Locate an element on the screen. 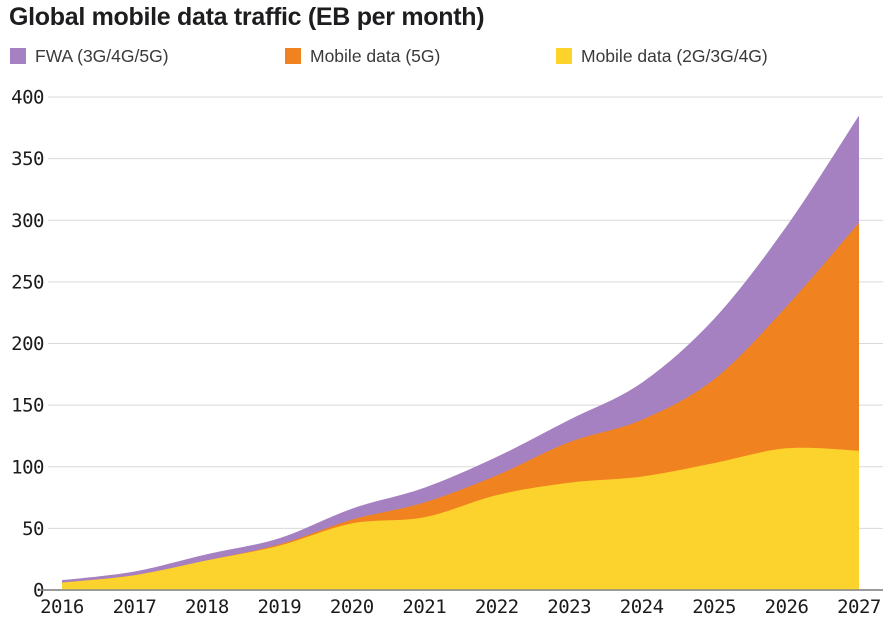  x-axis-tick-label: 2025 is located at coordinates (714, 607).